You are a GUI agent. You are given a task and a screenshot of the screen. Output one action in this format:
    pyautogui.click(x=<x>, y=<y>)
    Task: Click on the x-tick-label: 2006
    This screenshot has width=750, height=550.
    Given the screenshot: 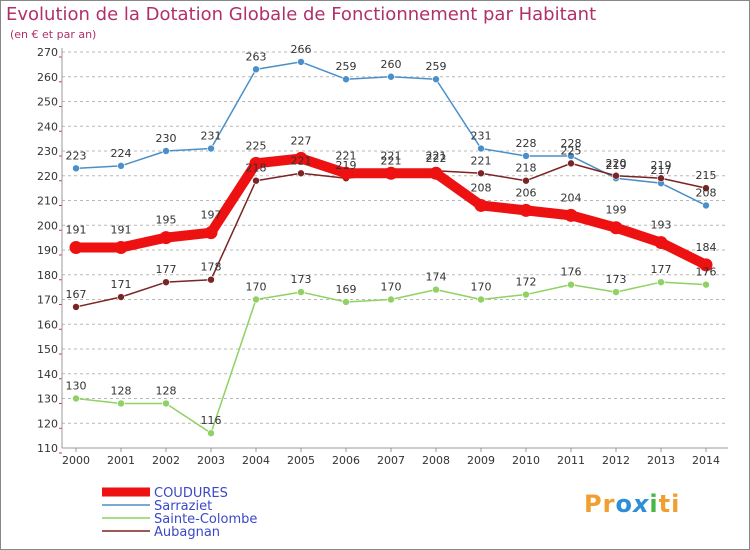 What is the action you would take?
    pyautogui.click(x=346, y=460)
    